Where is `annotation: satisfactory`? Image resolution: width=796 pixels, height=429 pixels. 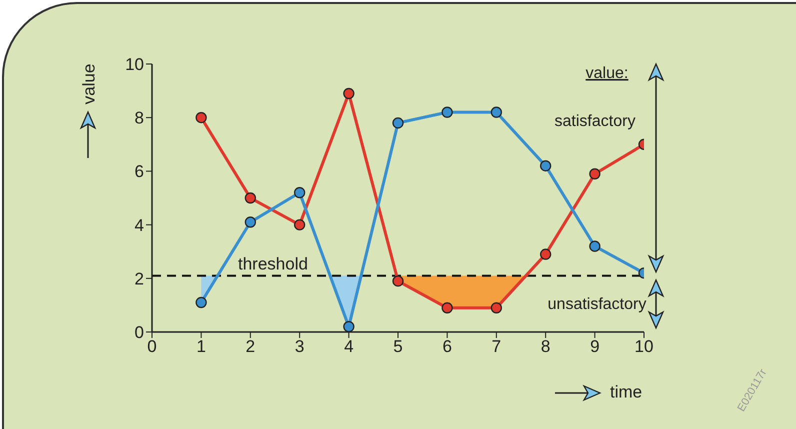 annotation: satisfactory is located at coordinates (595, 121).